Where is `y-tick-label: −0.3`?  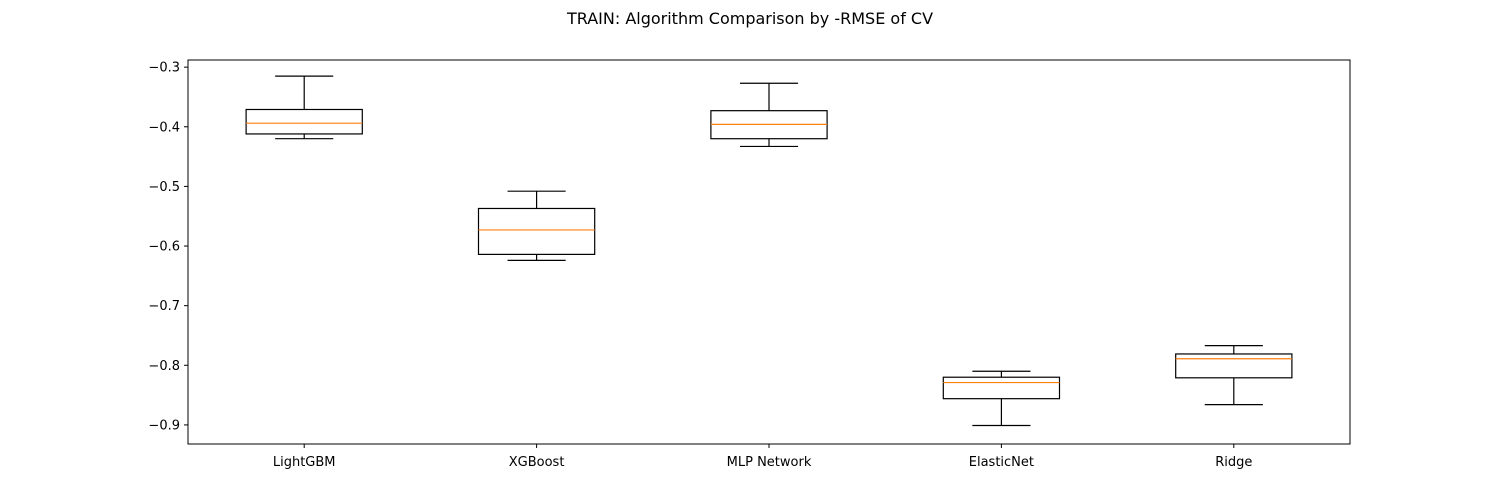
y-tick-label: −0.3 is located at coordinates (164, 68).